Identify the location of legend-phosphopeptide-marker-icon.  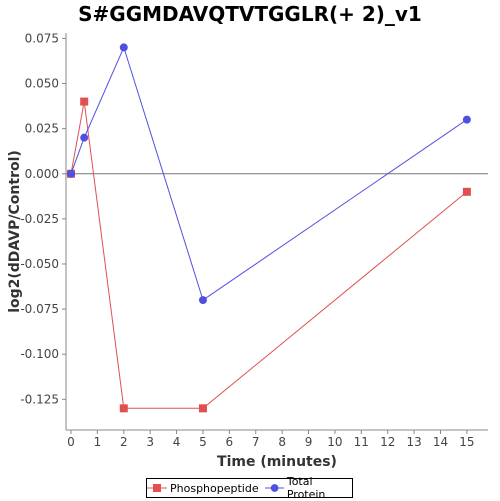
(157, 488).